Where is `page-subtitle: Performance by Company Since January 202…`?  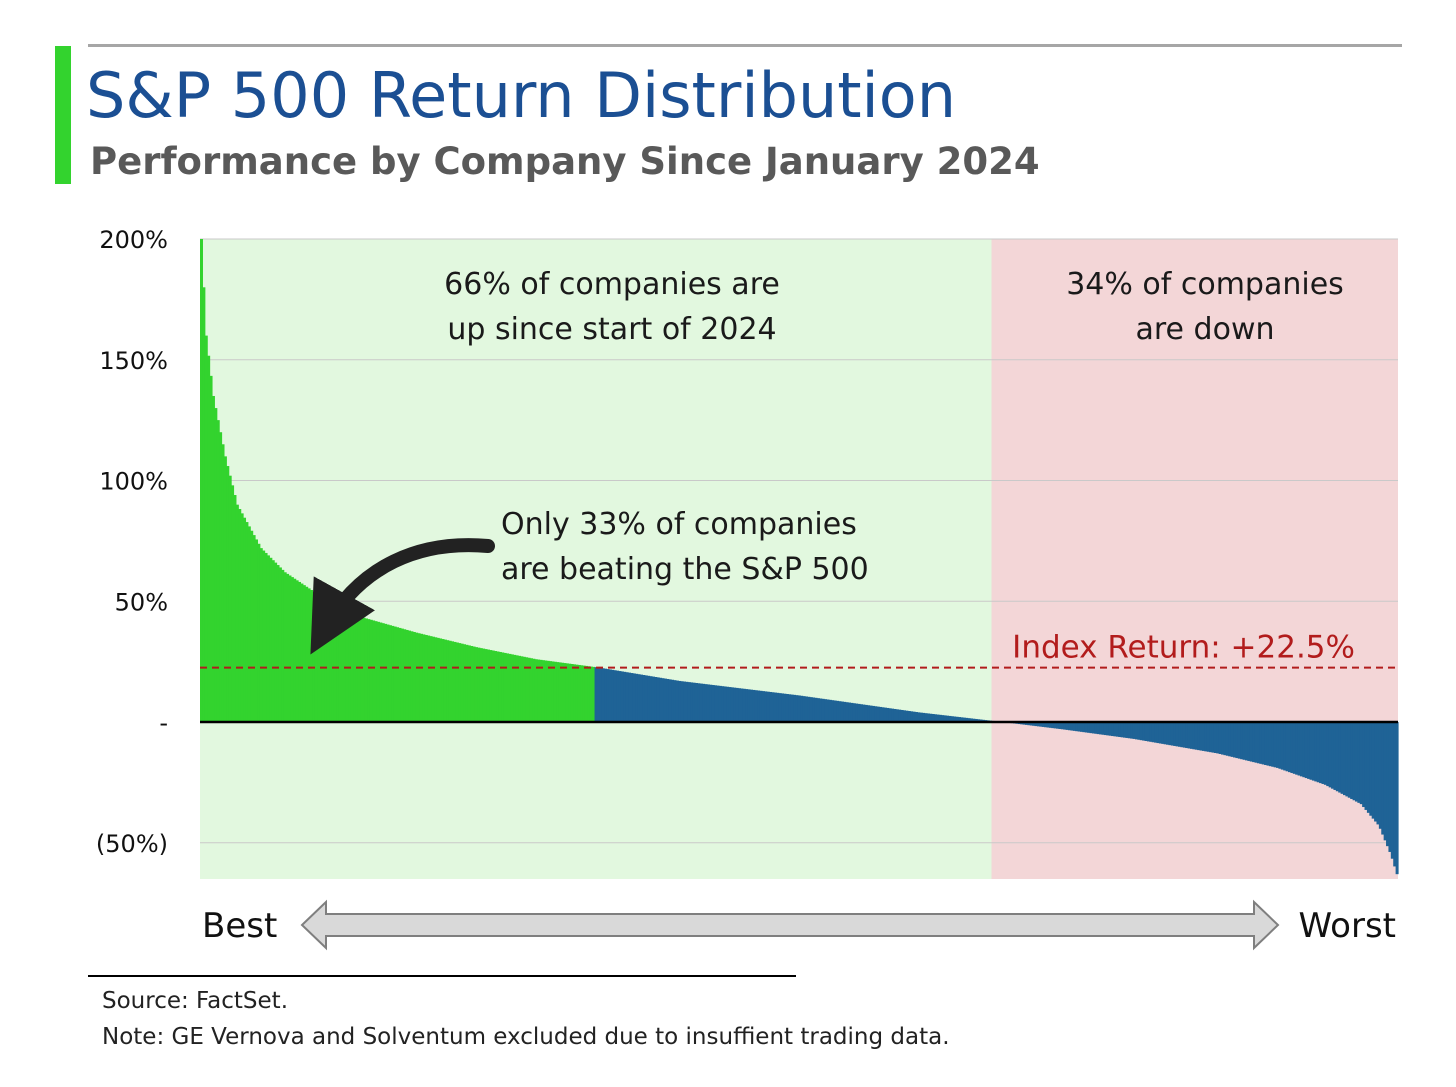 page-subtitle: Performance by Company Since January 202… is located at coordinates (565, 161).